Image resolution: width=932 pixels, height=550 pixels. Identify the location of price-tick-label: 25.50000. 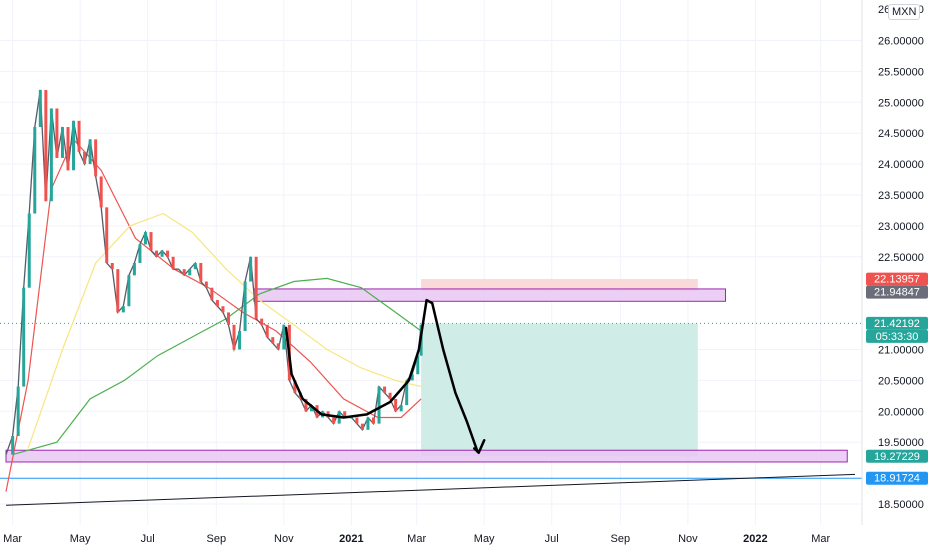
(901, 72).